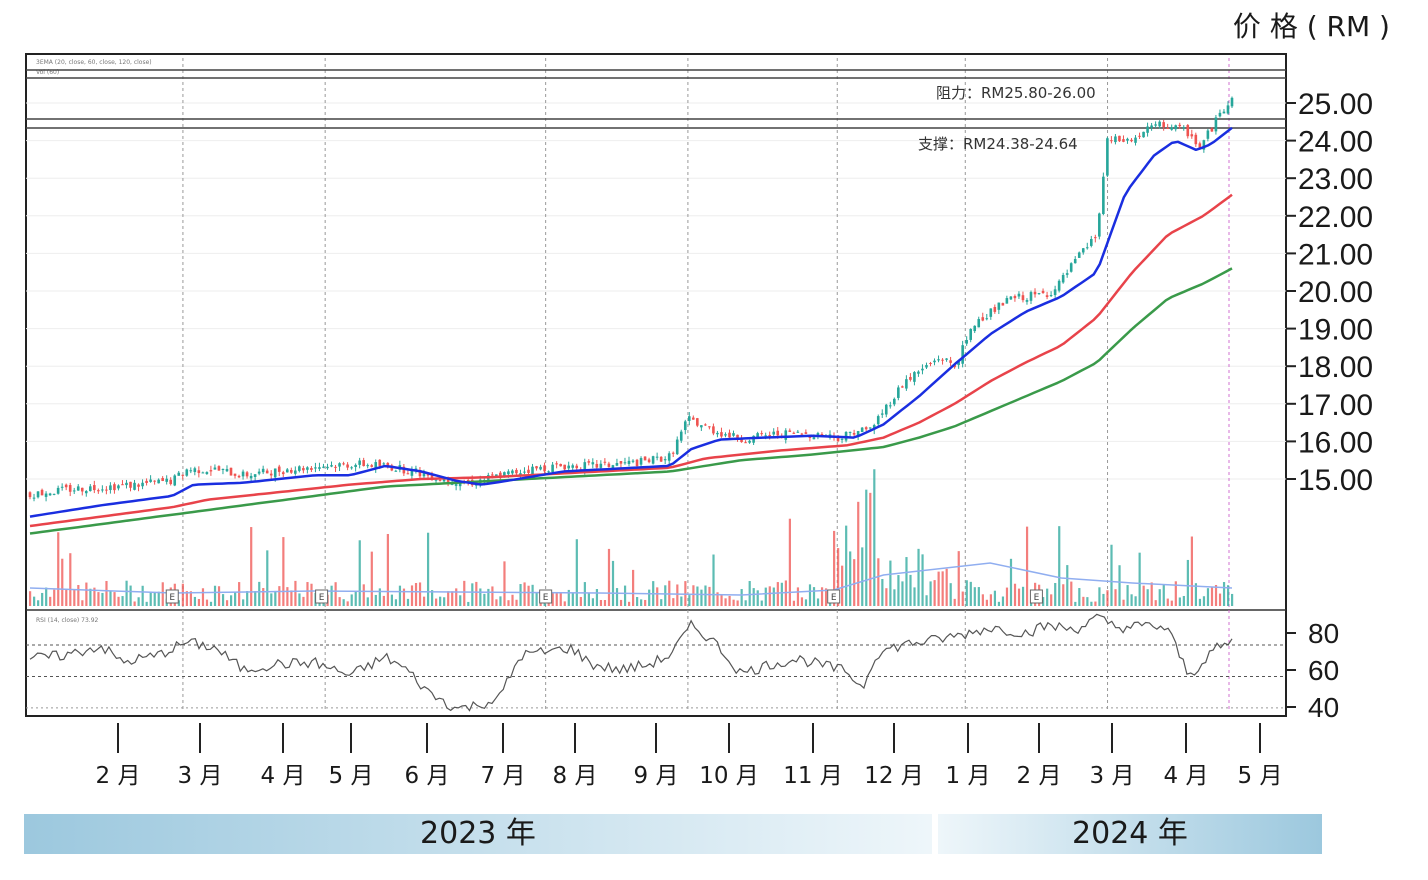 This screenshot has height=880, width=1428. I want to click on volume-ma-line, so click(631, 579).